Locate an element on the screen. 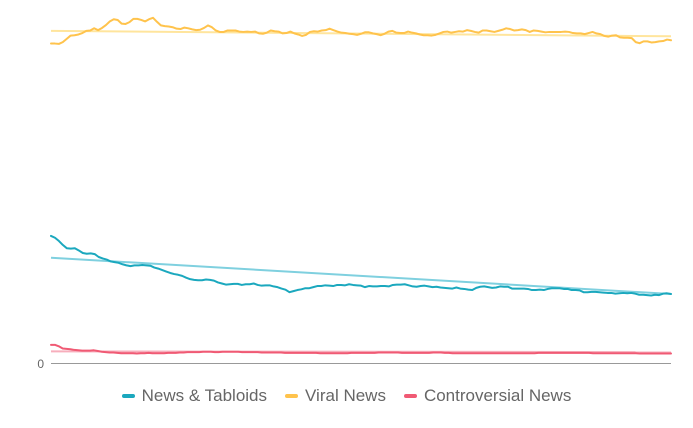 This screenshot has height=428, width=693. legend-item-news-tabloids: News & Tabloids is located at coordinates (194, 396).